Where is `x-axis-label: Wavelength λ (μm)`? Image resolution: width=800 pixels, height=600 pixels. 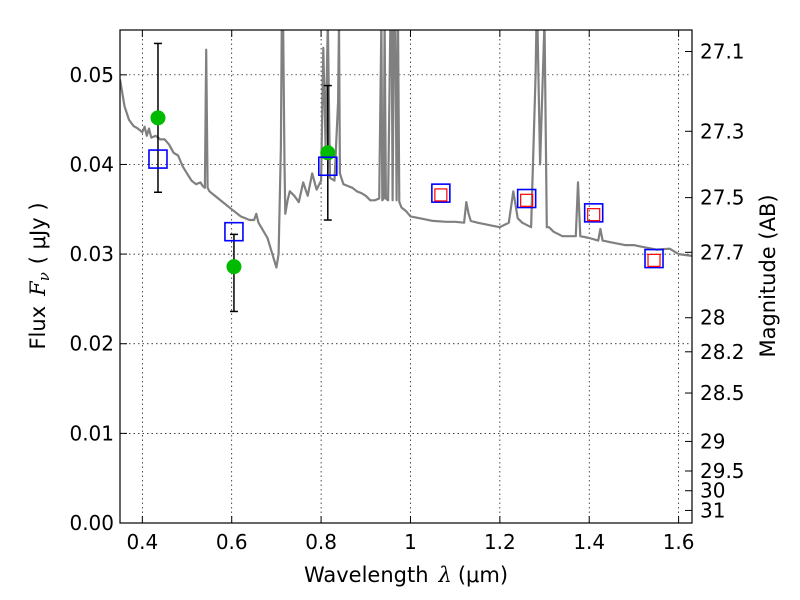
x-axis-label: Wavelength λ (μm) is located at coordinates (406, 575).